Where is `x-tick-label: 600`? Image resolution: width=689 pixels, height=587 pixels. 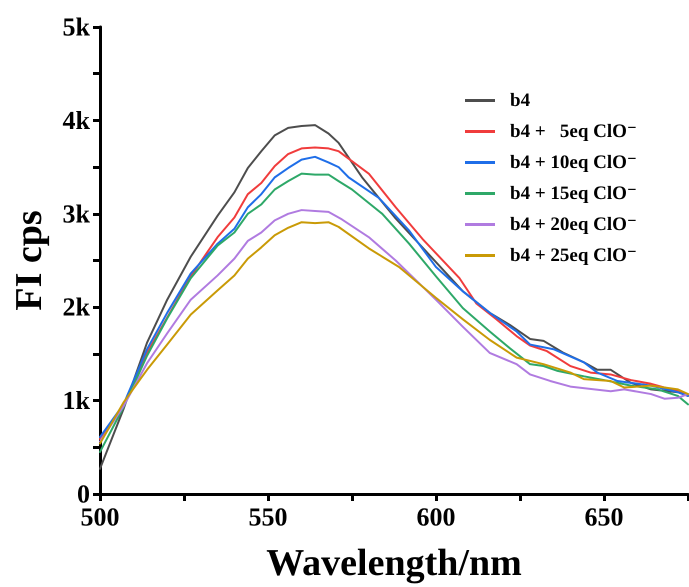
x-tick-label: 600 is located at coordinates (436, 517).